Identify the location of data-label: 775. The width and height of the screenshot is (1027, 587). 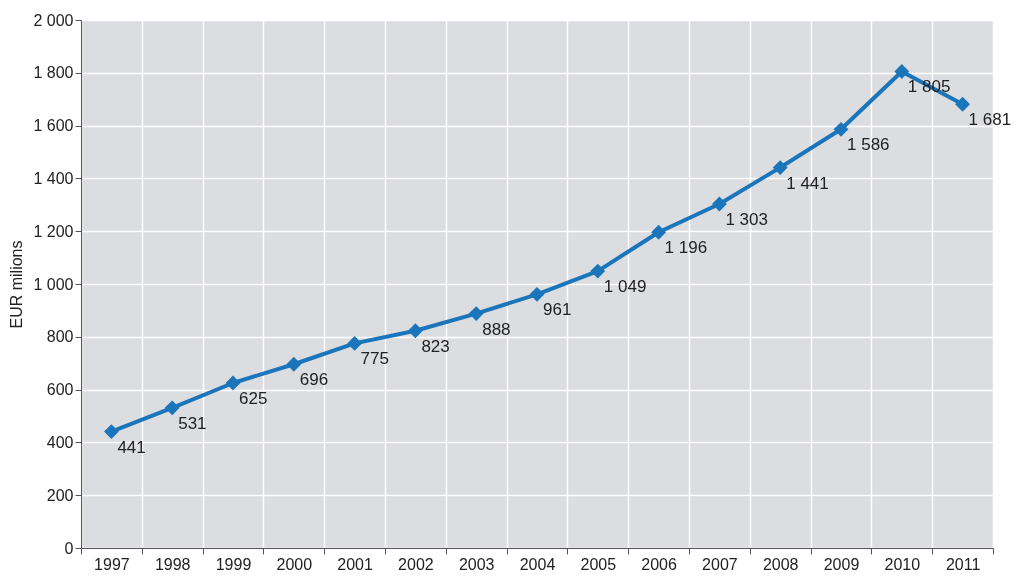
(374, 359).